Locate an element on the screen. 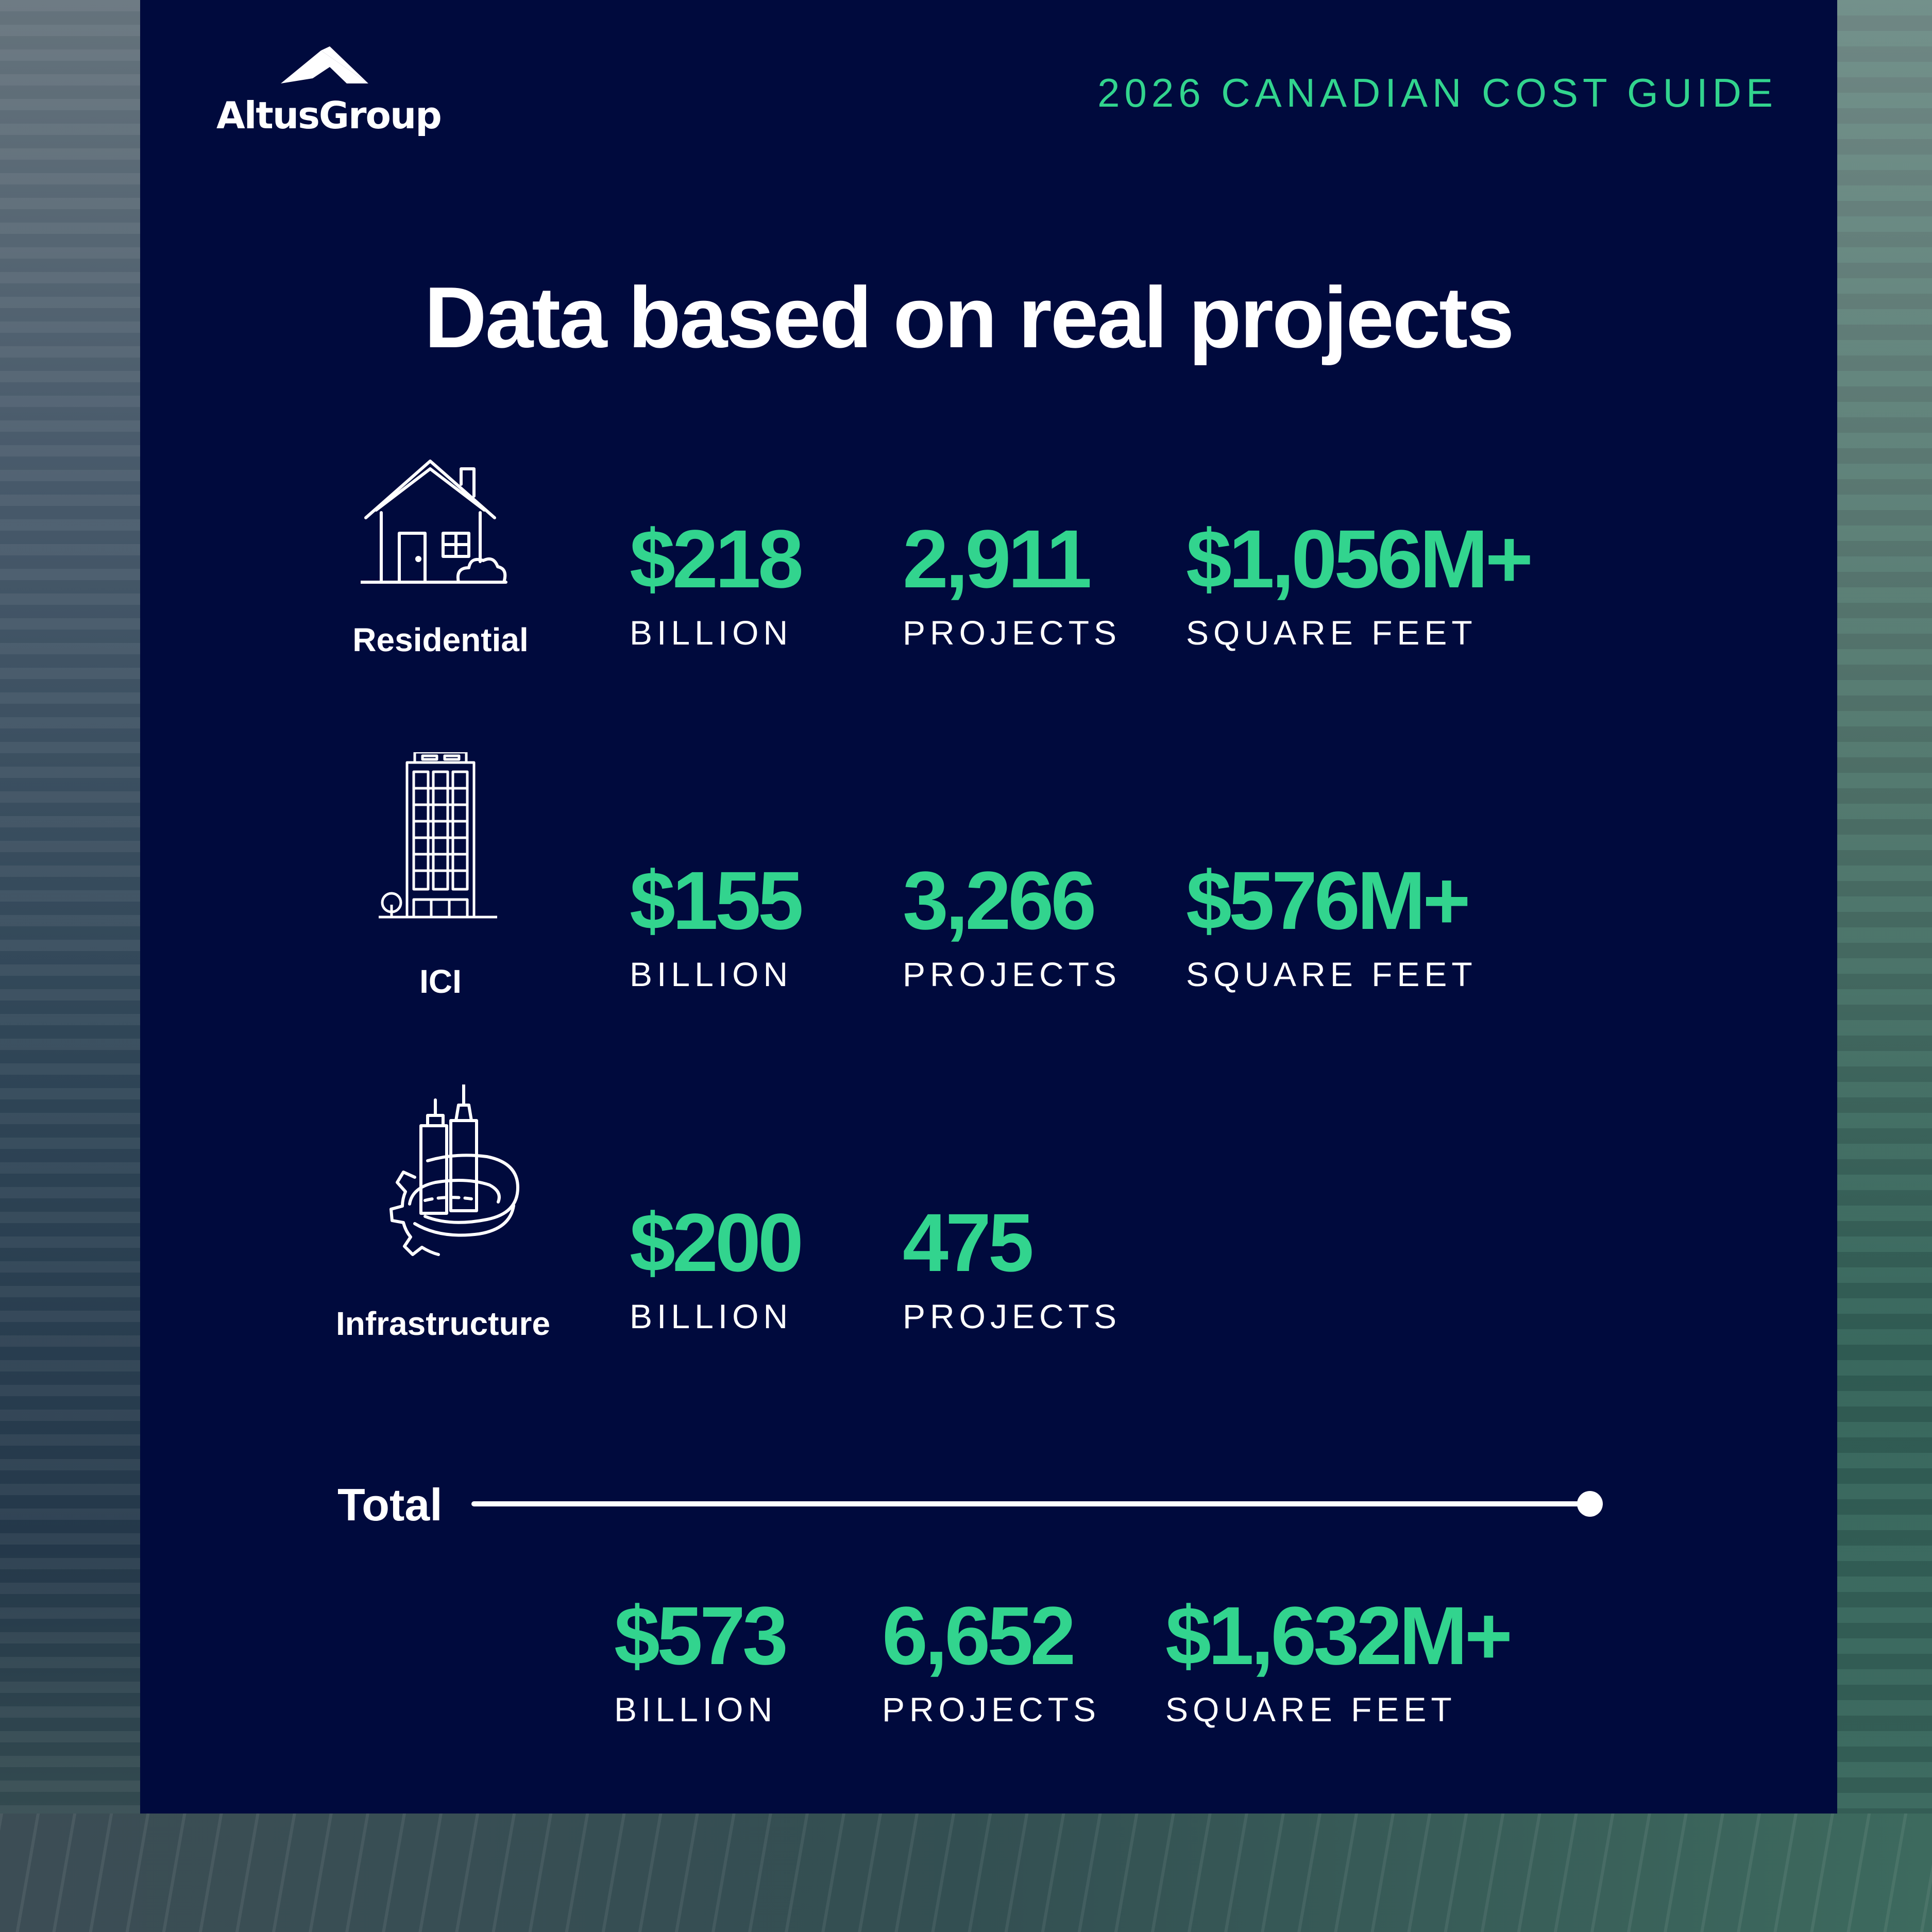 The image size is (1932, 1932). stat-total-square-feet: $1,632M+ SQUARE FEET is located at coordinates (1339, 1659).